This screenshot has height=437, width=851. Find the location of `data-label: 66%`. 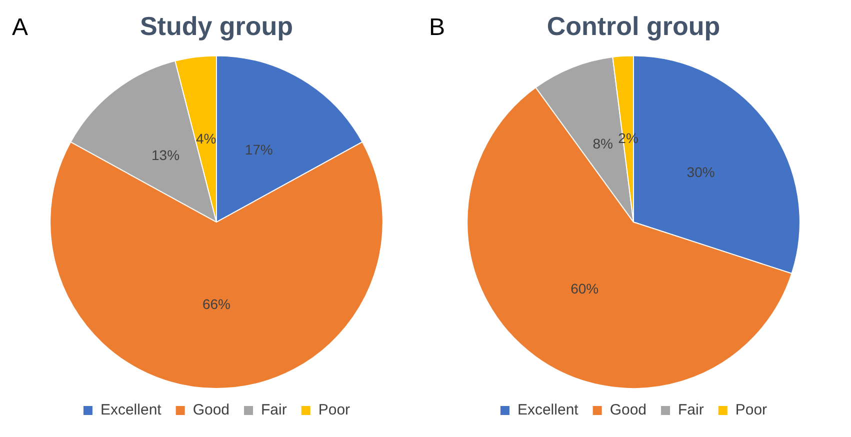

data-label: 66% is located at coordinates (216, 304).